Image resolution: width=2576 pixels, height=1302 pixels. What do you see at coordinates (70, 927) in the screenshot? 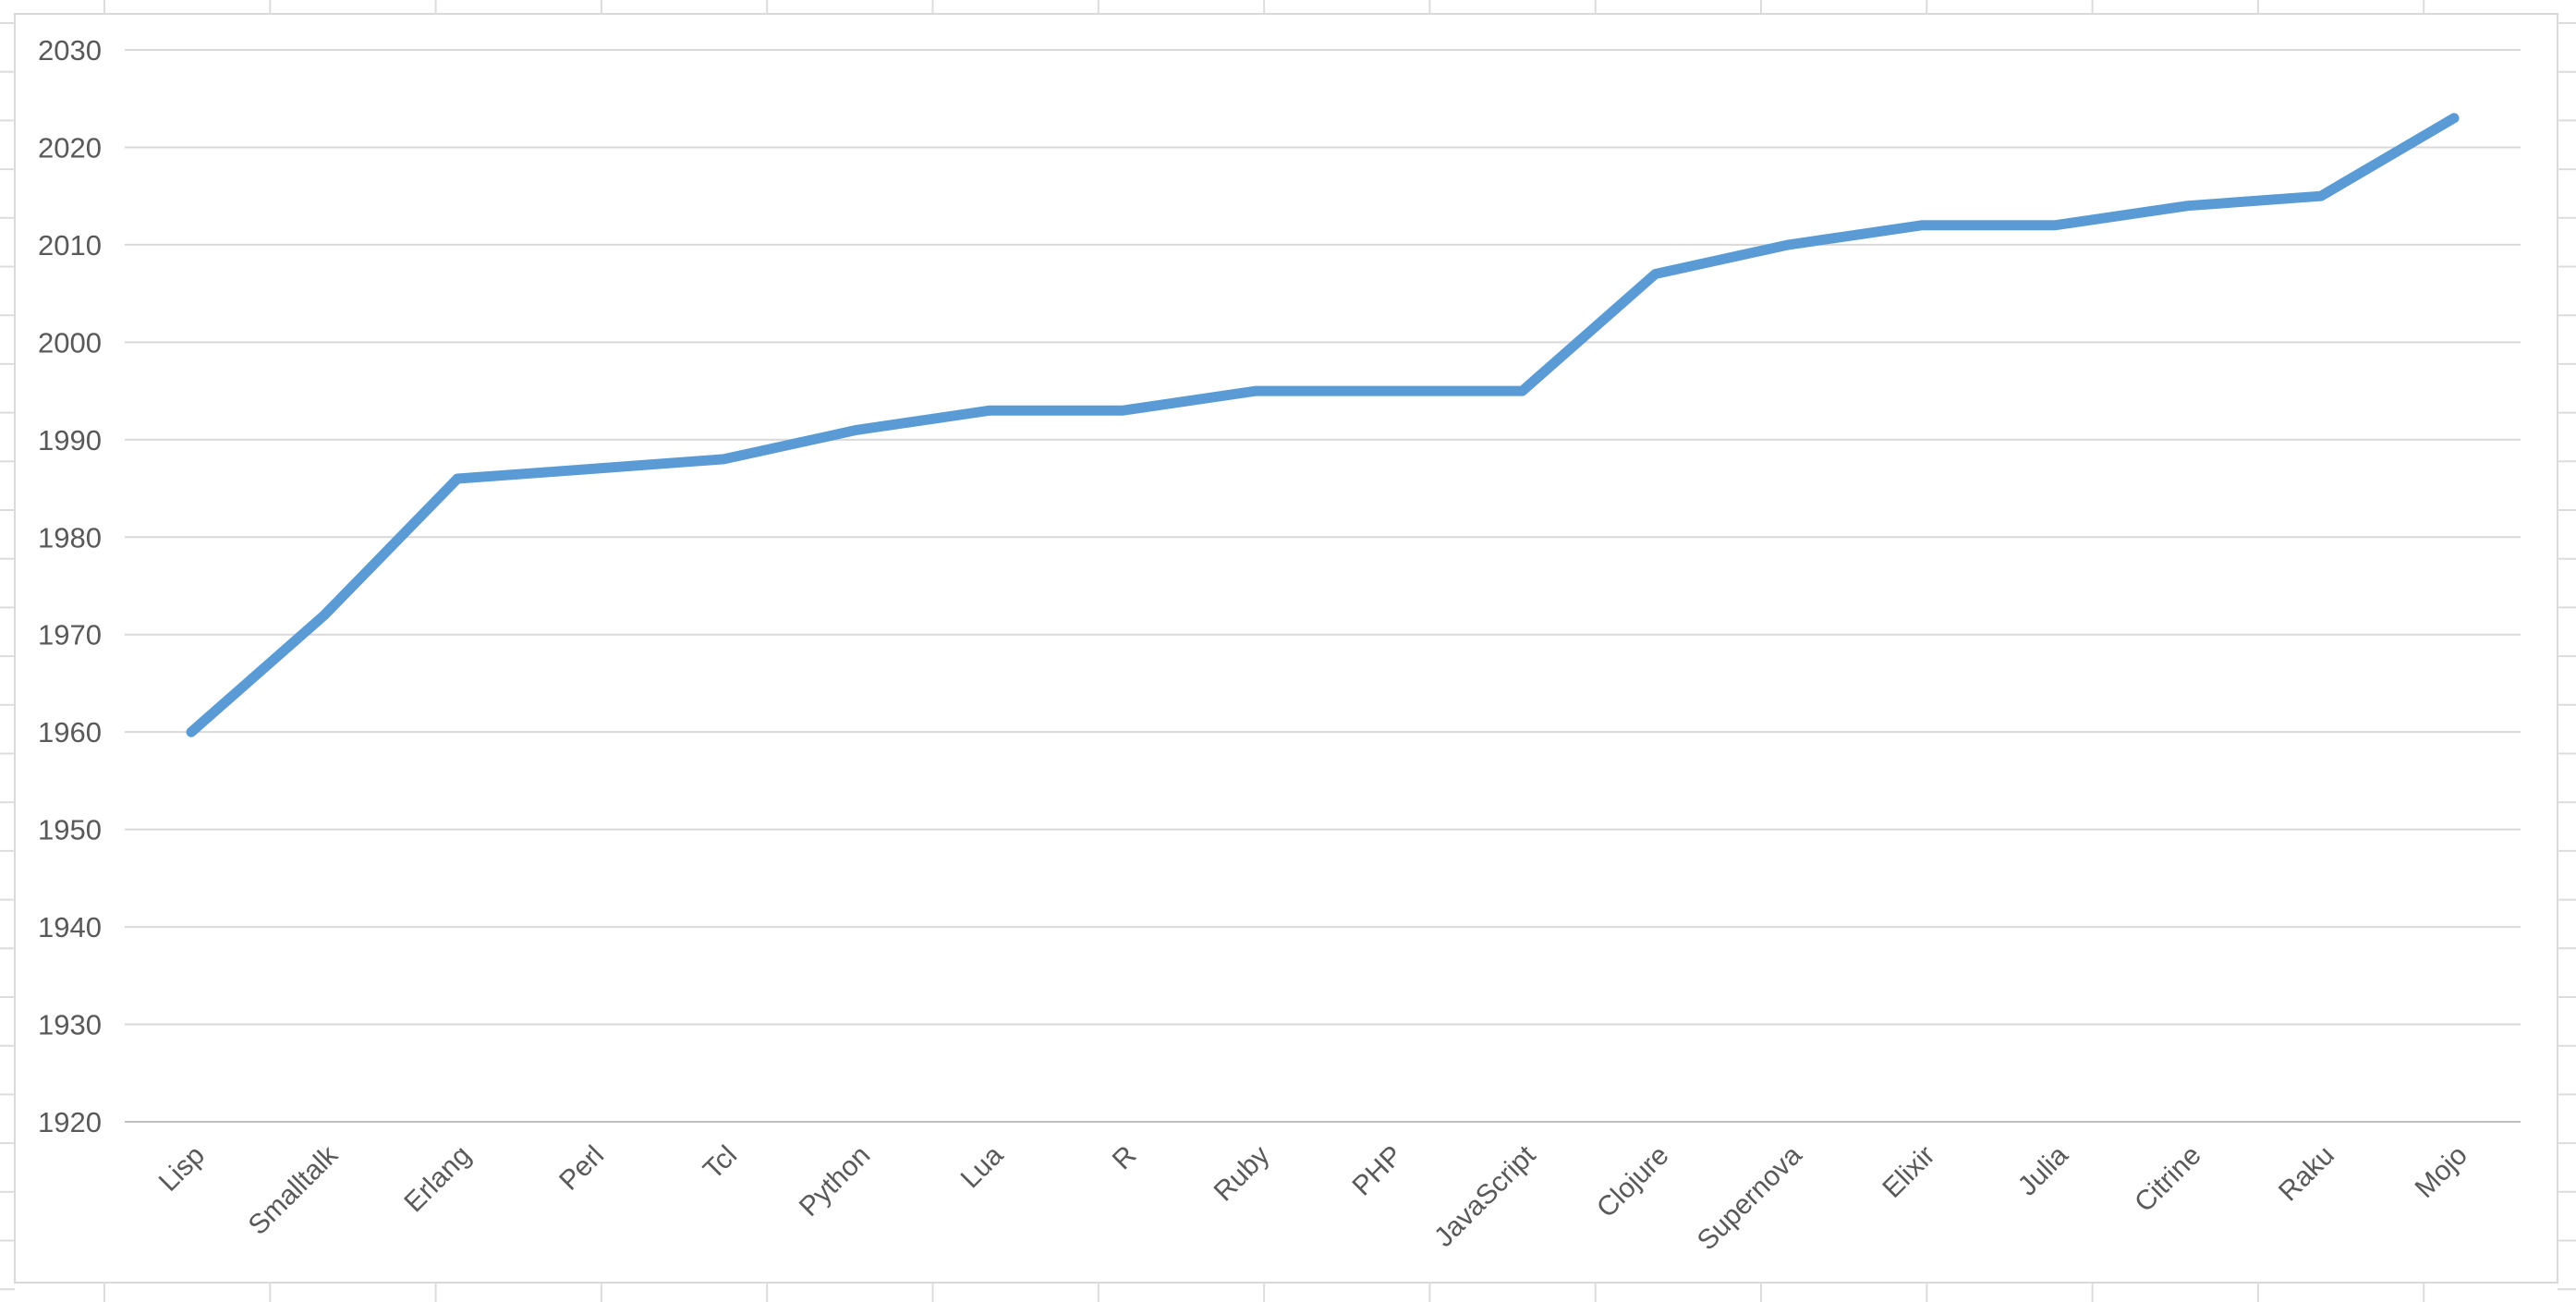
I see `y-axis-tick-label: 1940` at bounding box center [70, 927].